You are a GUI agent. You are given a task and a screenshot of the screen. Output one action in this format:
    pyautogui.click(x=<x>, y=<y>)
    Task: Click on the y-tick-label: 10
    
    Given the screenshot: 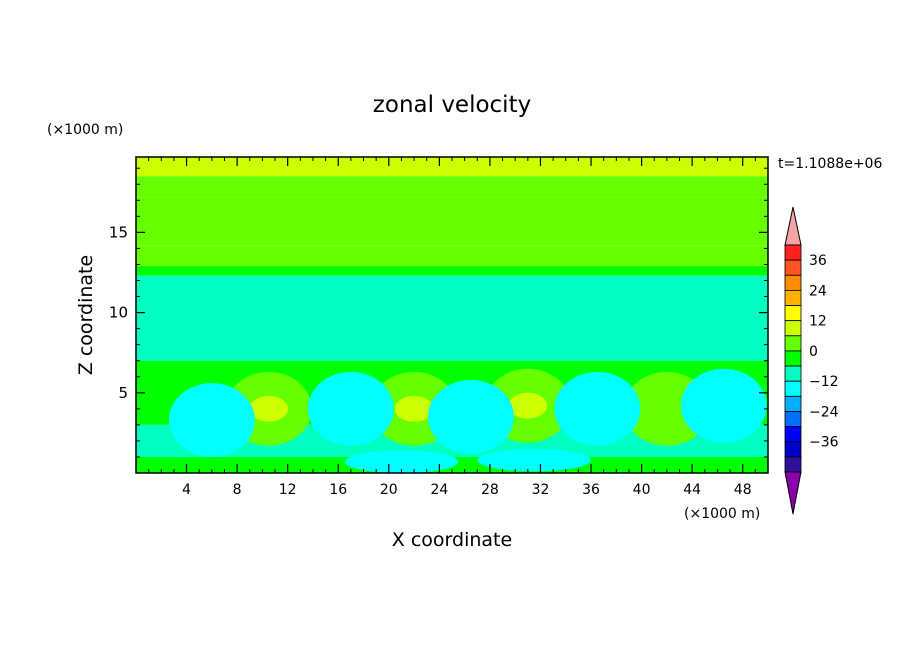 What is the action you would take?
    pyautogui.click(x=118, y=313)
    